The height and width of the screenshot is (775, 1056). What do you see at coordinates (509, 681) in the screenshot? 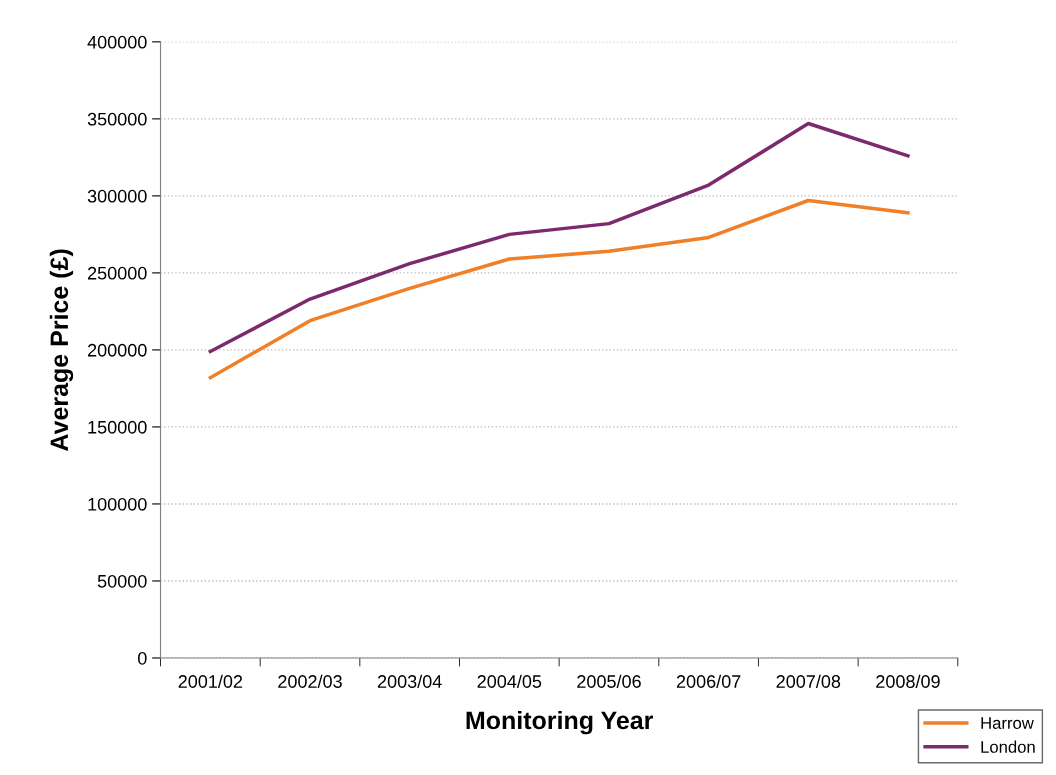
I see `x-tick-label: 2004/05` at bounding box center [509, 681].